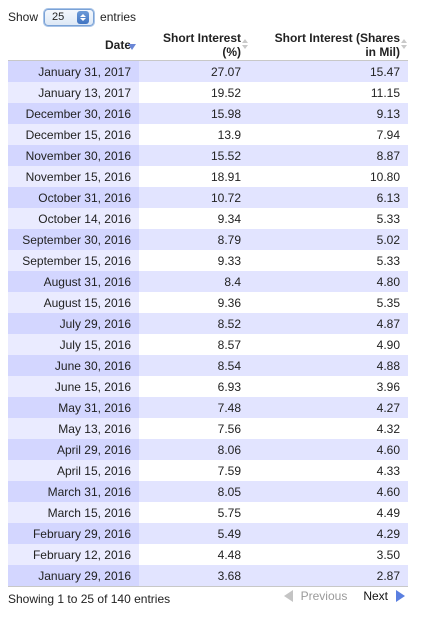  Describe the element at coordinates (231, 52) in the screenshot. I see `column-header-label: (%)` at that location.